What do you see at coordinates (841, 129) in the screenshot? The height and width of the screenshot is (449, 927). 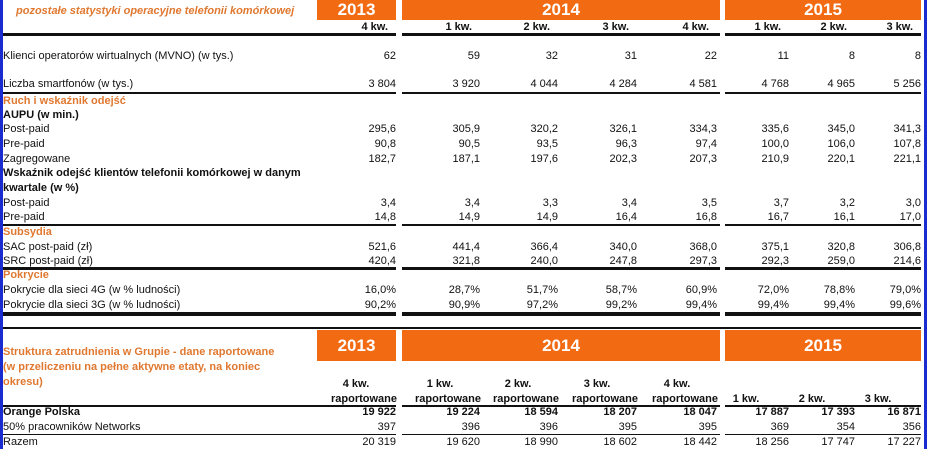 I see `cell-value: 345,0` at bounding box center [841, 129].